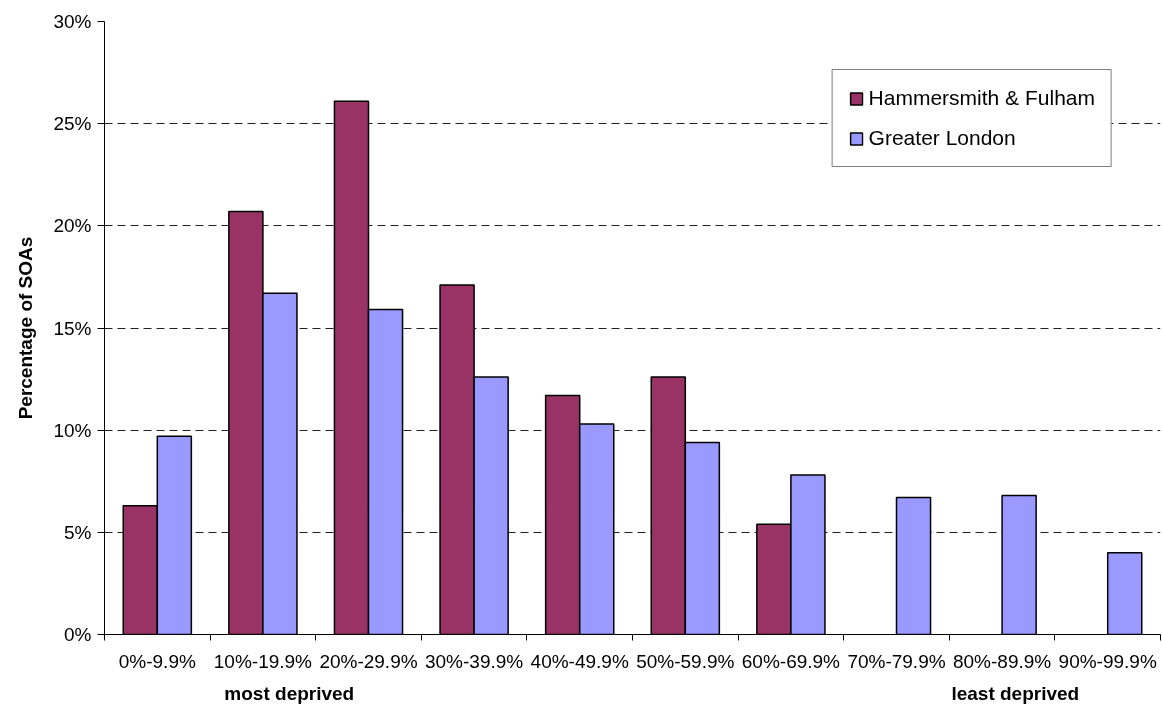 The image size is (1162, 706). Describe the element at coordinates (368, 661) in the screenshot. I see `x-tick-label: 20%-29.9%` at that location.